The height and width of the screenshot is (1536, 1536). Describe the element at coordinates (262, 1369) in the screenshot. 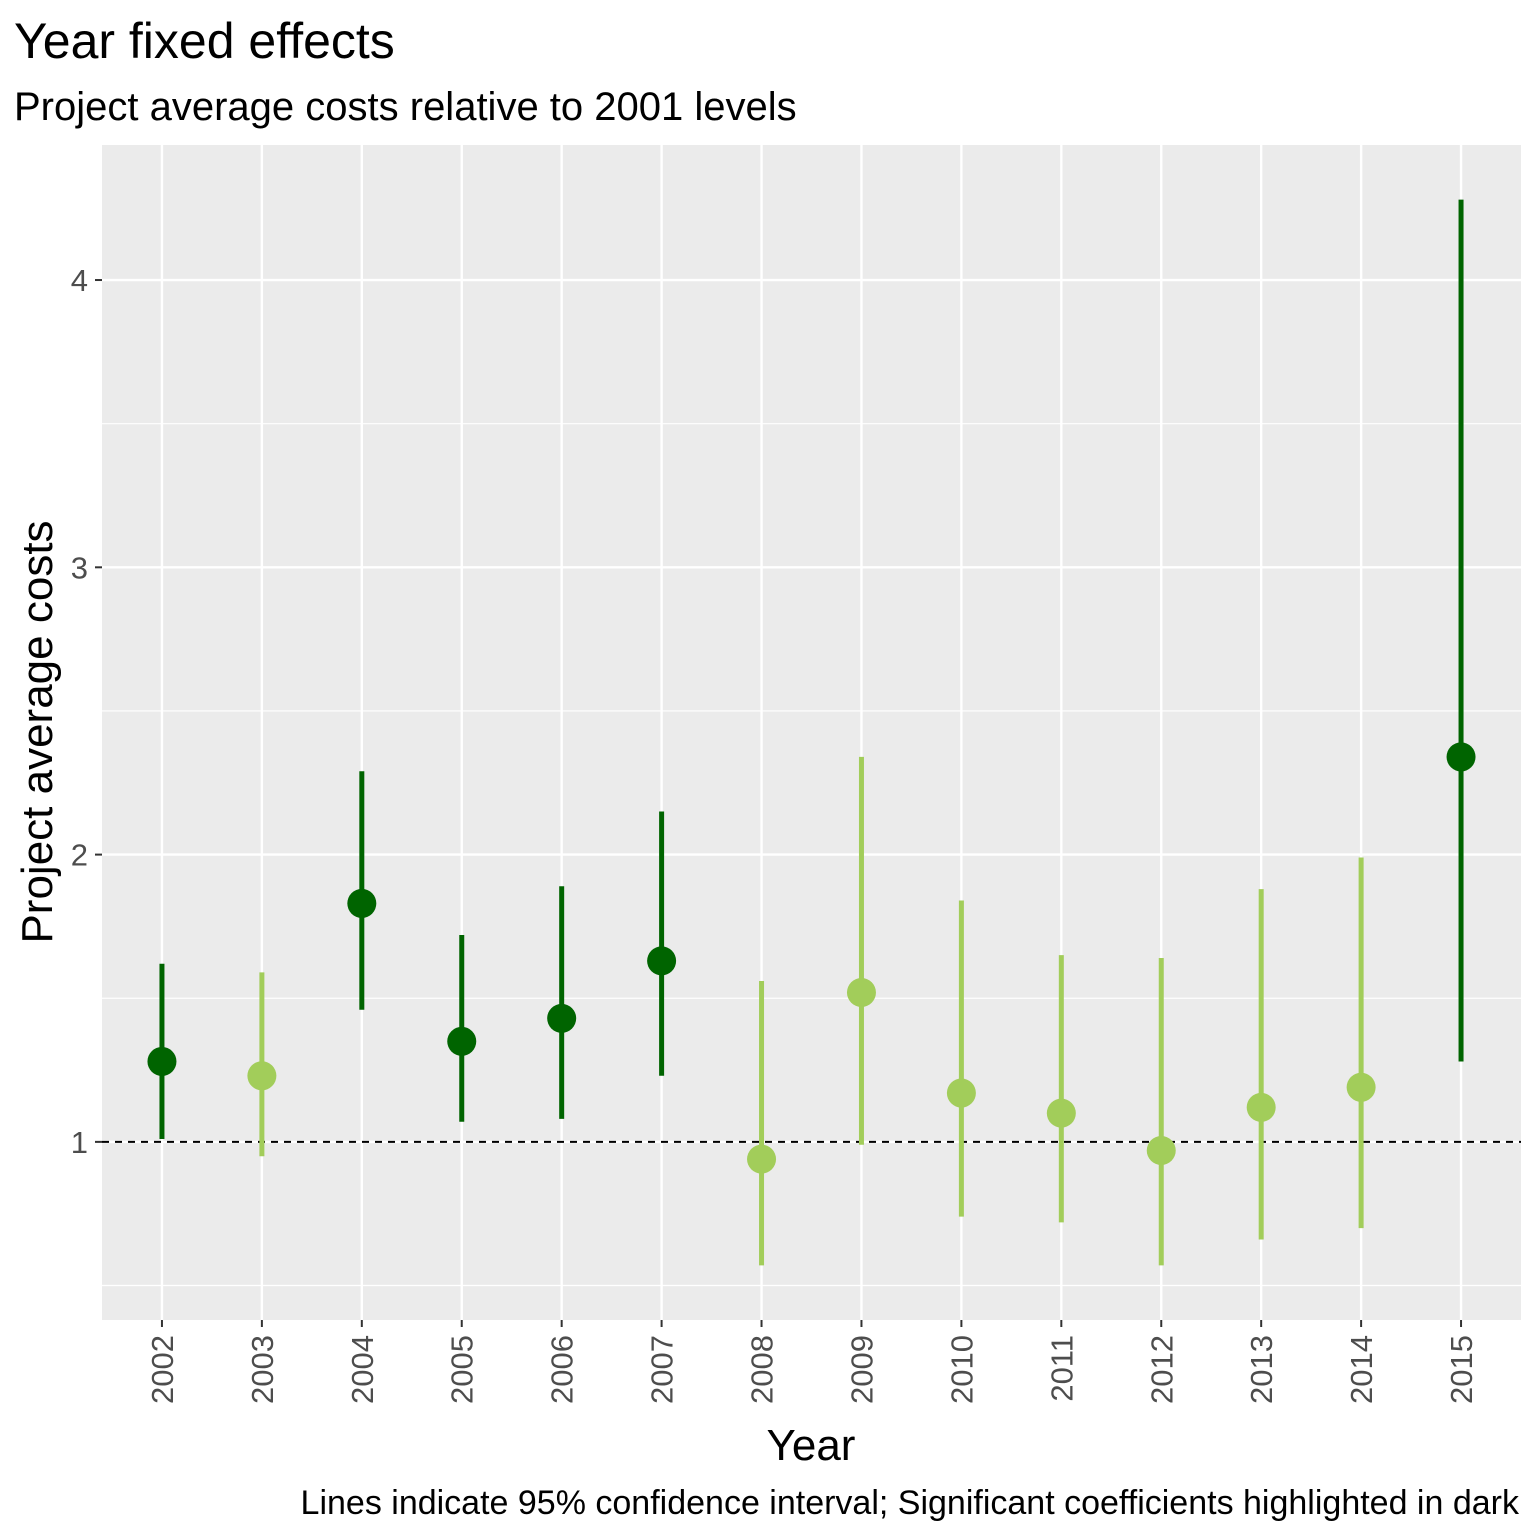

I see `x-tick-label: 2003` at that location.